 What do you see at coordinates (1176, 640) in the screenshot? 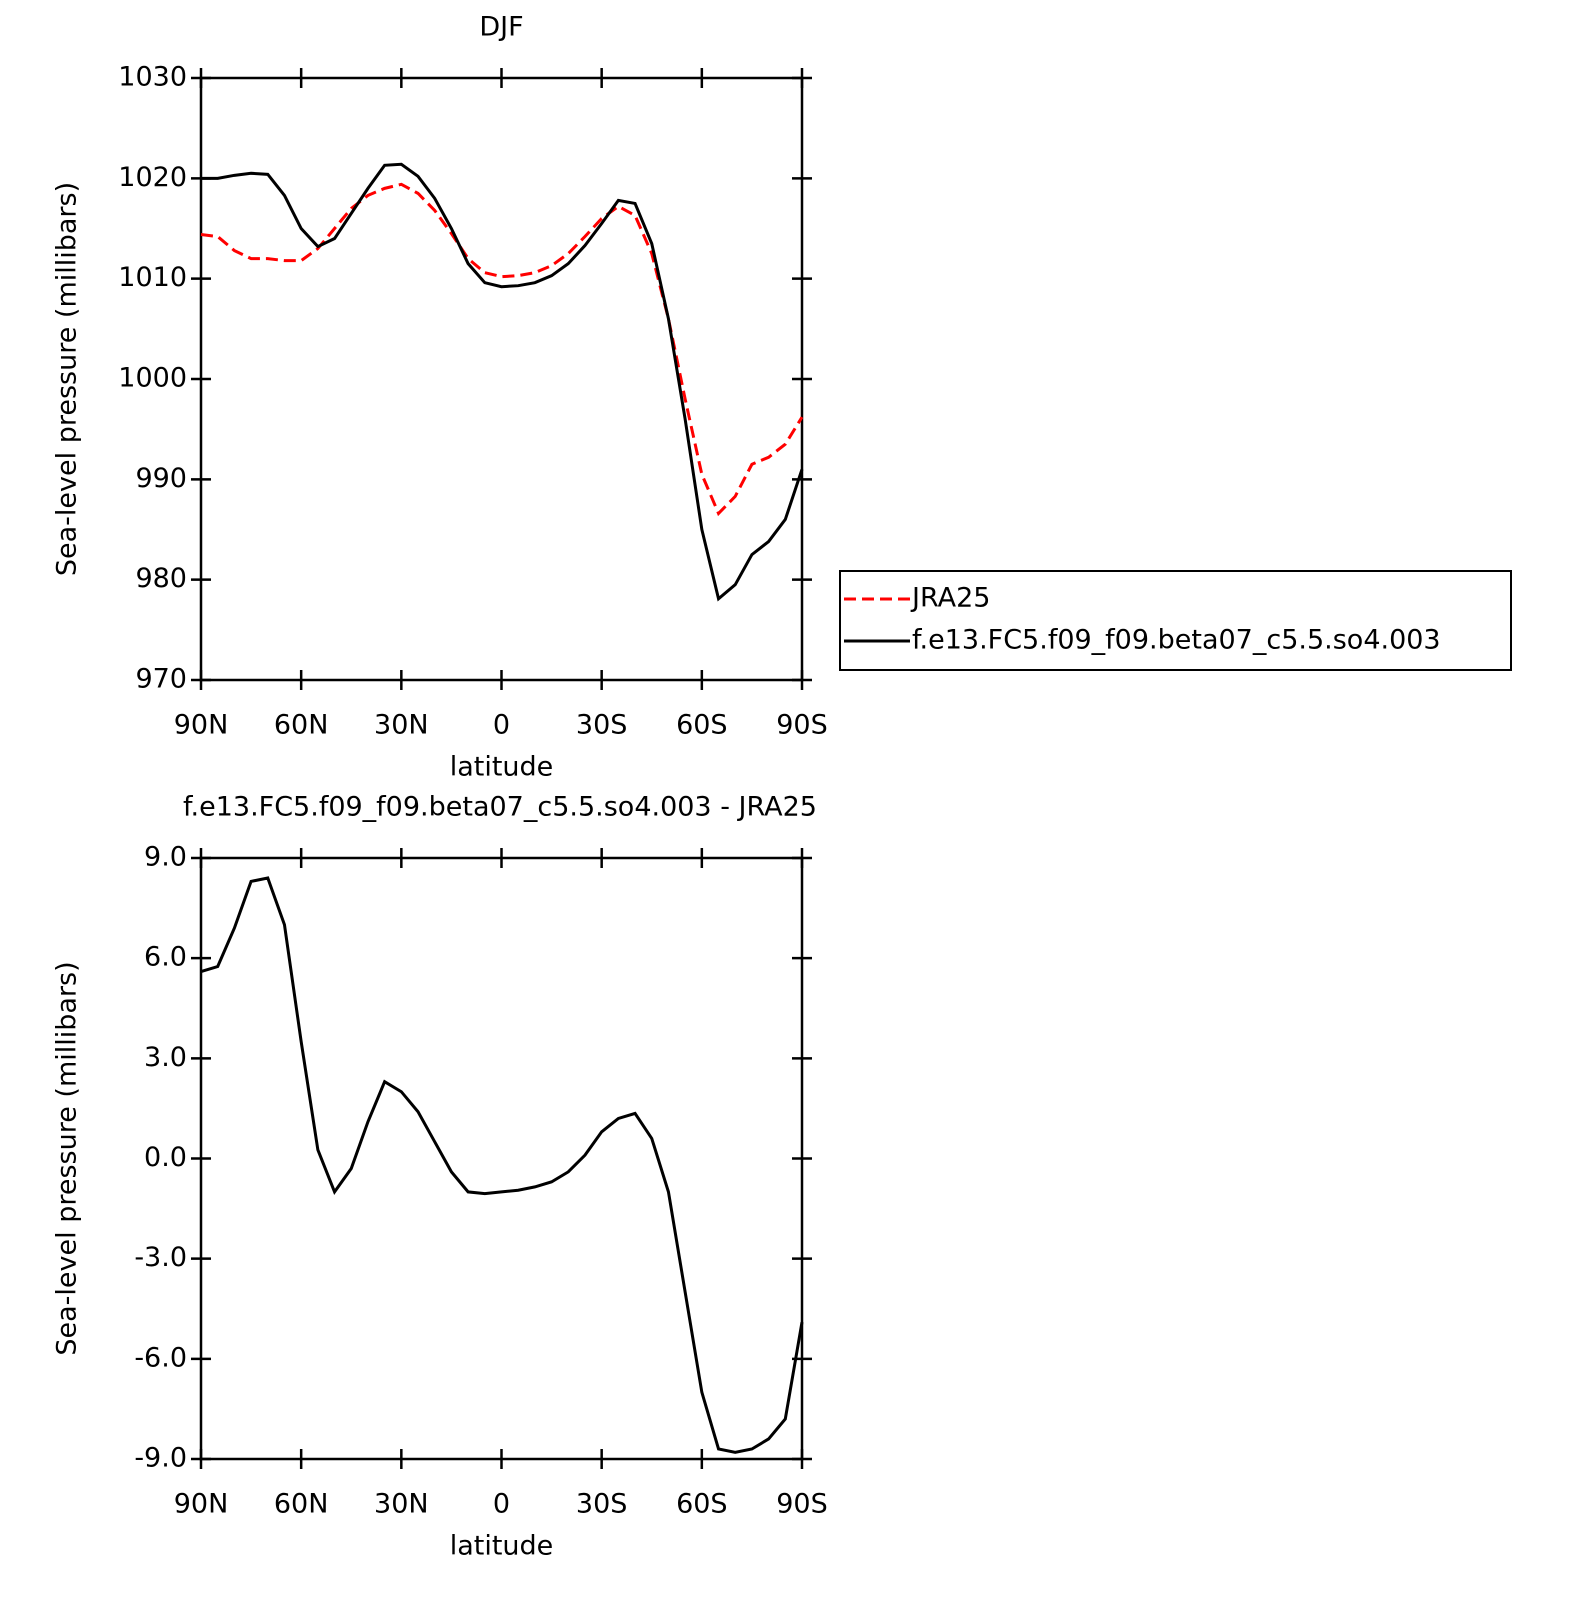
I see `legend-label: f.e13.FC5.f09_f09.beta07_c5.5.so4.003` at bounding box center [1176, 640].